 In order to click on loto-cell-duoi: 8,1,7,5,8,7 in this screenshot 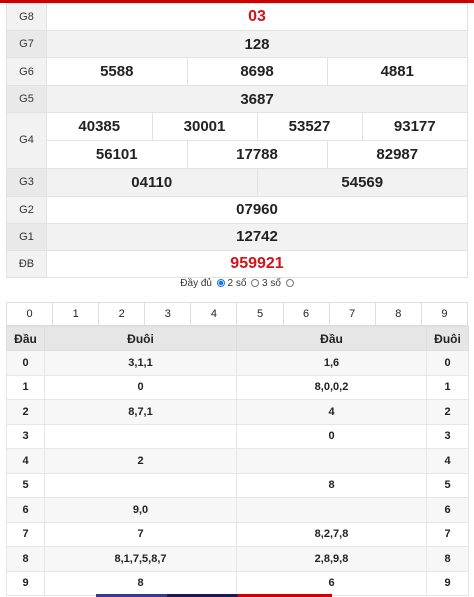, I will do `click(140, 559)`.